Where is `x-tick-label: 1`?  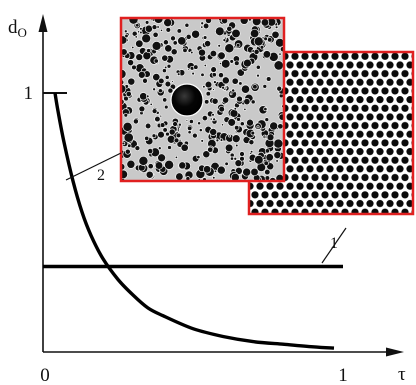 x-tick-label: 1 is located at coordinates (343, 375).